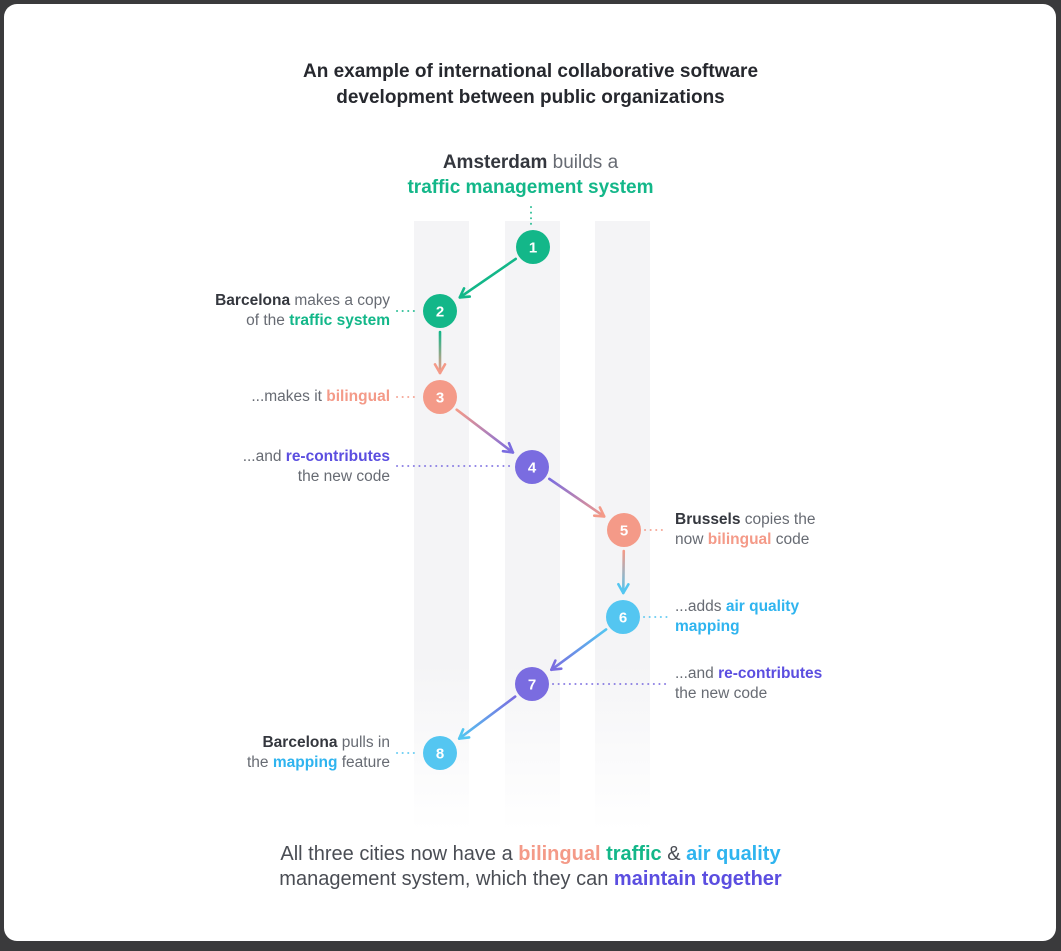 The width and height of the screenshot is (1061, 951). I want to click on step-node-2: 2, so click(440, 311).